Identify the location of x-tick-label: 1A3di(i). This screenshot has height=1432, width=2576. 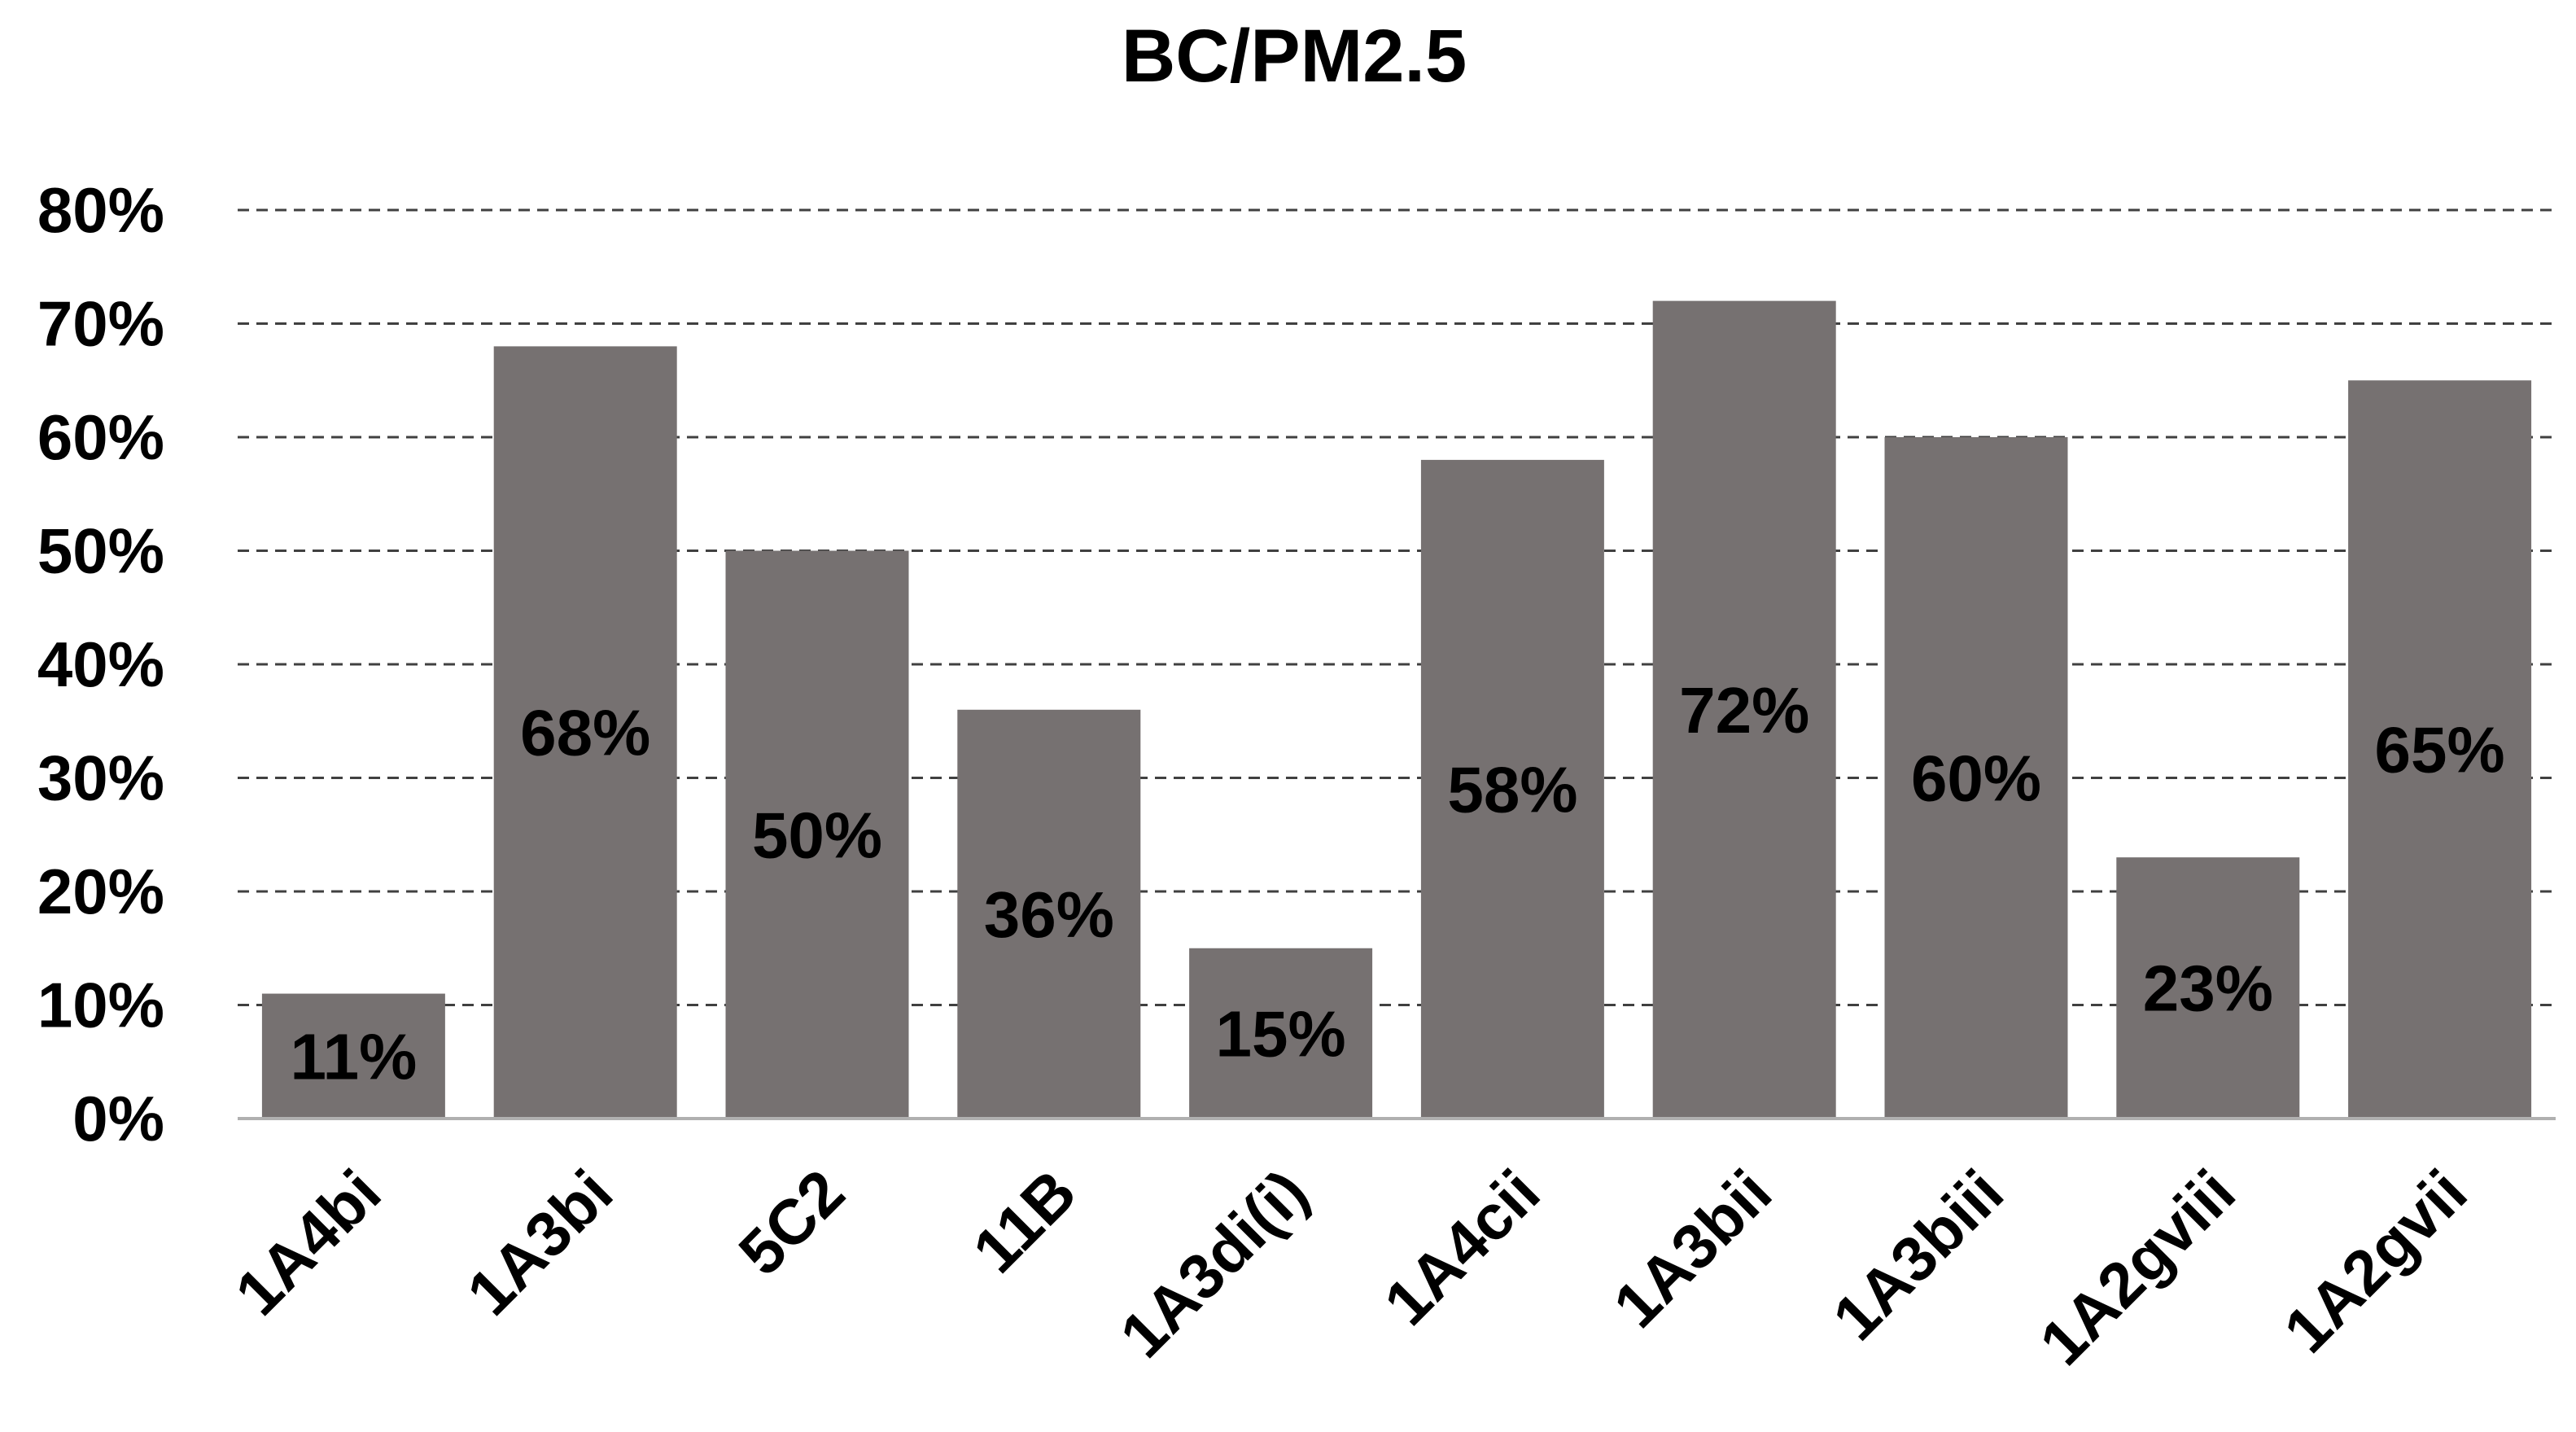
(1213, 1263).